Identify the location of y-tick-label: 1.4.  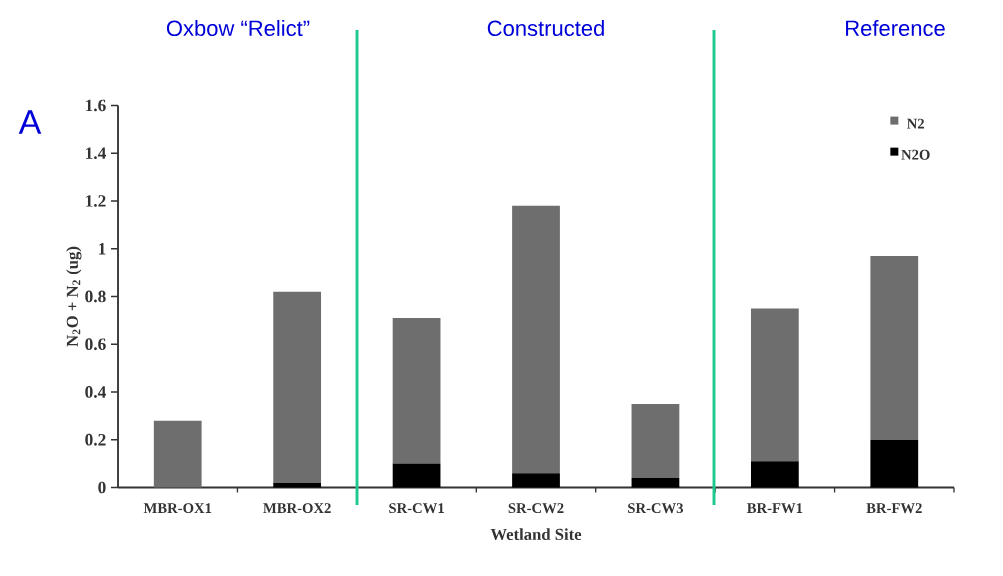
(96, 153).